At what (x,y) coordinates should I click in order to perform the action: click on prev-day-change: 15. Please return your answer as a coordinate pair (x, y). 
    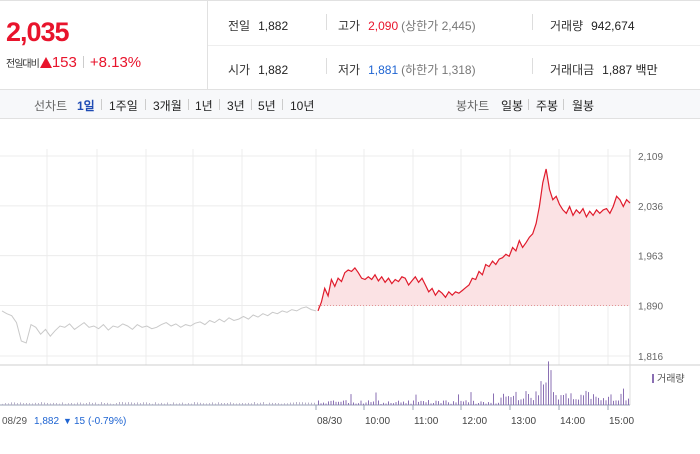
    Looking at the image, I should click on (80, 421).